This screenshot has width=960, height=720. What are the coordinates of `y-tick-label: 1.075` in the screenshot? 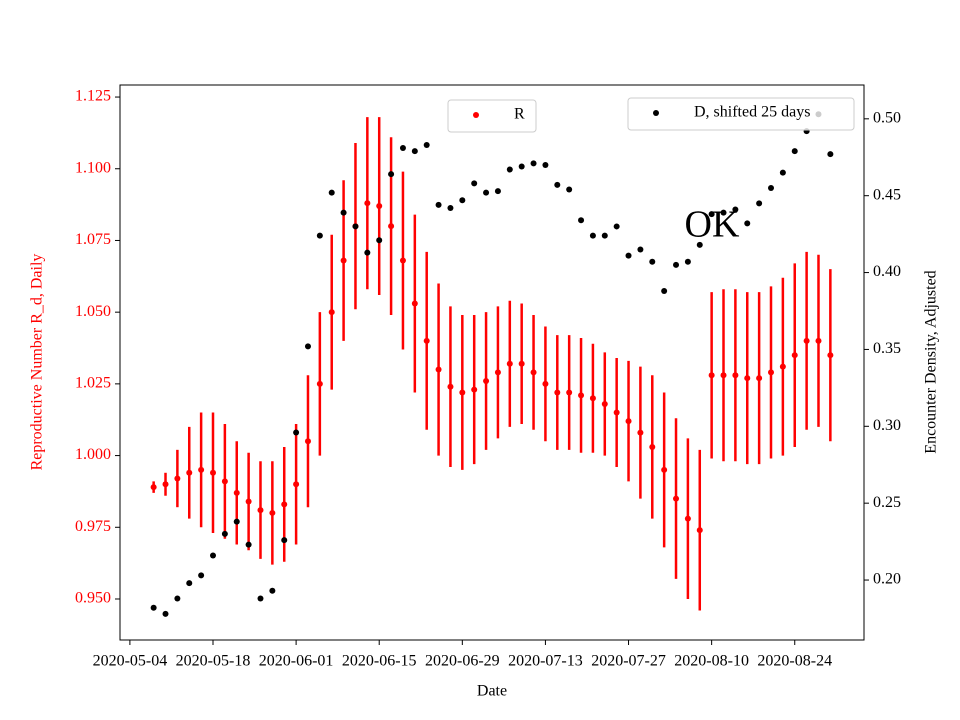 It's located at (93, 239).